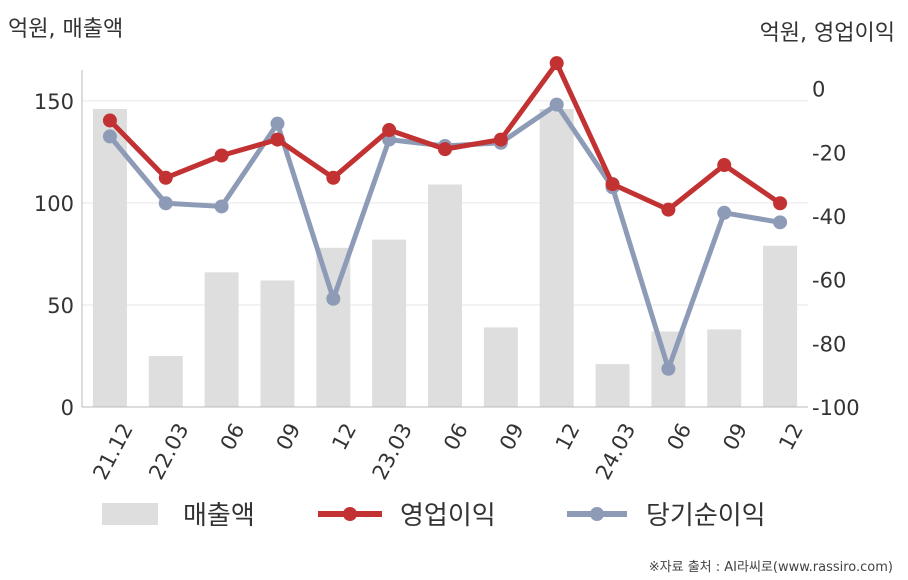 This screenshot has width=908, height=580. What do you see at coordinates (350, 514) in the screenshot?
I see `legend-marker-operating-profit` at bounding box center [350, 514].